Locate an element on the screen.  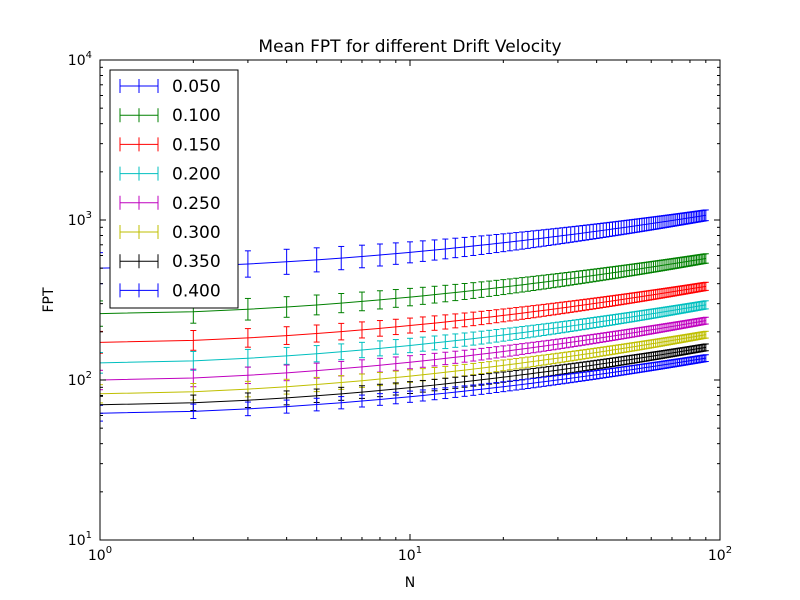
legend-item-0.050: 0.050 is located at coordinates (170, 87).